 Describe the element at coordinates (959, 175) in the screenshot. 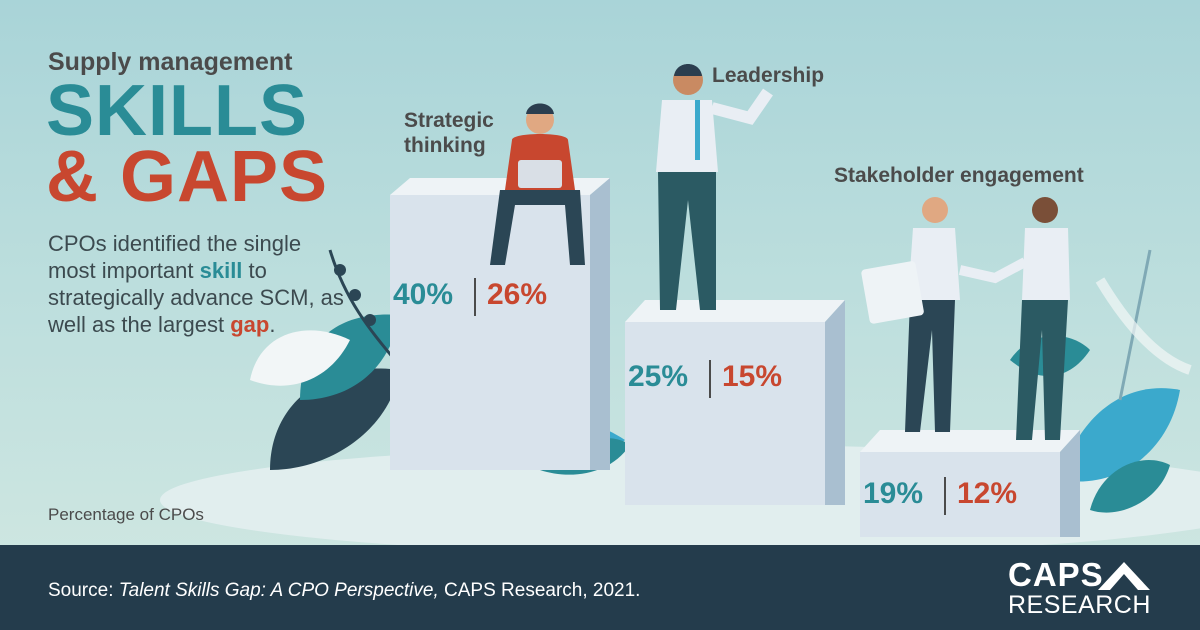

I see `category-label-stakeholder-engagement: Stakeholder engagement` at that location.